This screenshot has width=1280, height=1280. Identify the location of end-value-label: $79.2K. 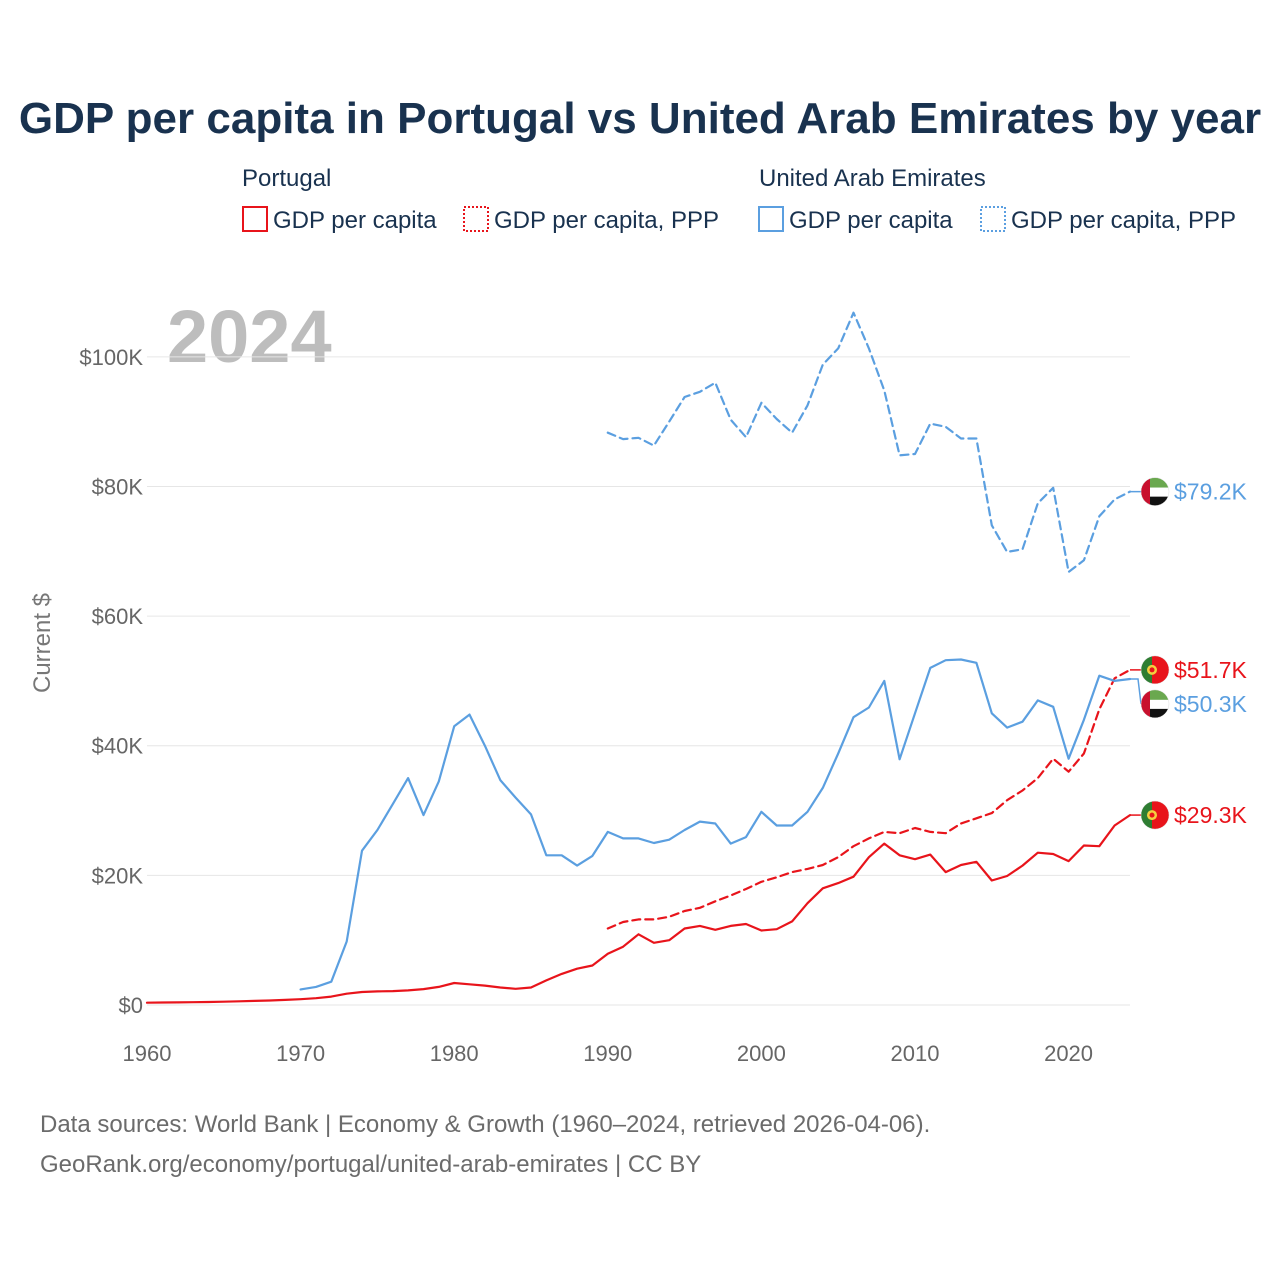
(1211, 492).